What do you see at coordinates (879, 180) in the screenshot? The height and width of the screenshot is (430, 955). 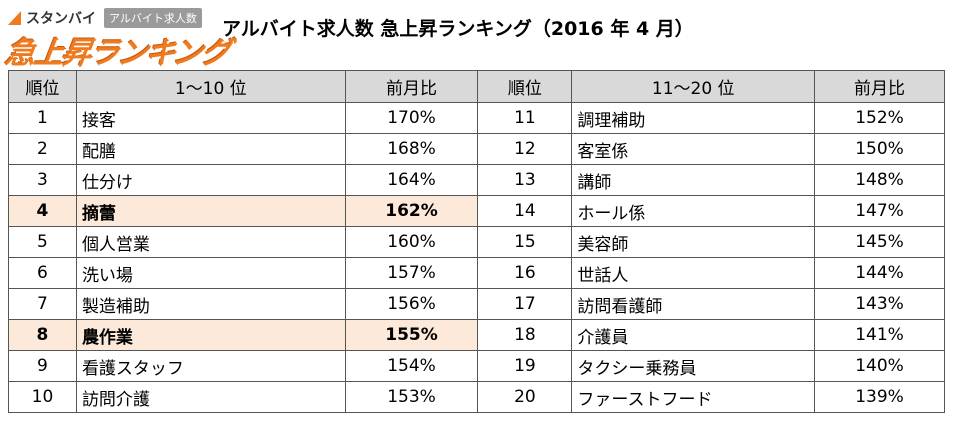 I see `ratio-cell: 148%` at bounding box center [879, 180].